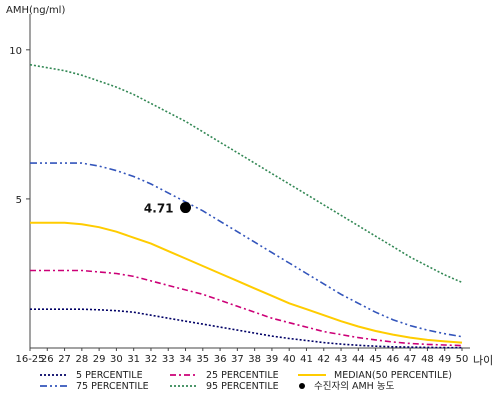 This screenshot has width=500, height=400. Describe the element at coordinates (185, 359) in the screenshot. I see `x-tick-label: 34` at that location.